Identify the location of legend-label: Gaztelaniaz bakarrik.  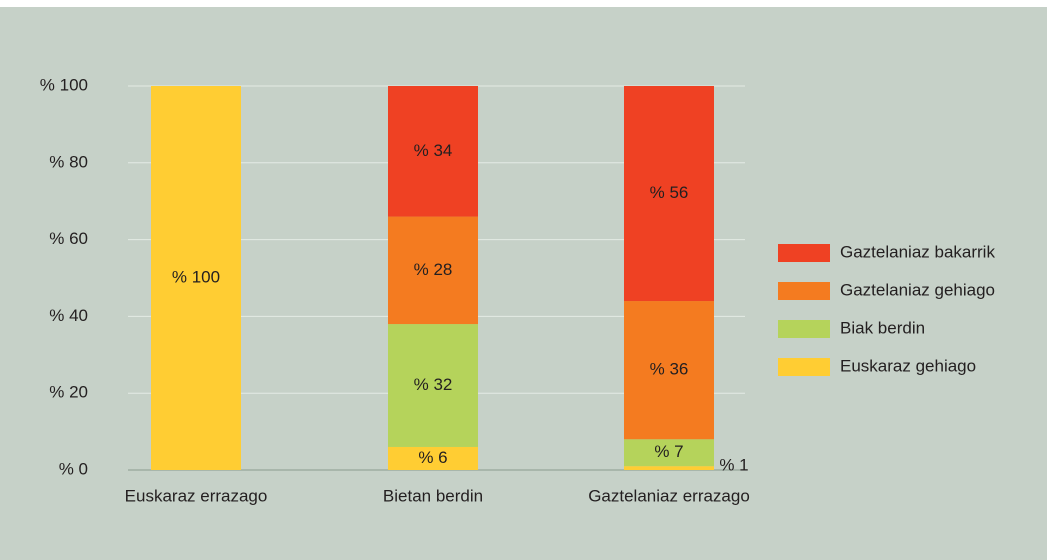
(917, 251).